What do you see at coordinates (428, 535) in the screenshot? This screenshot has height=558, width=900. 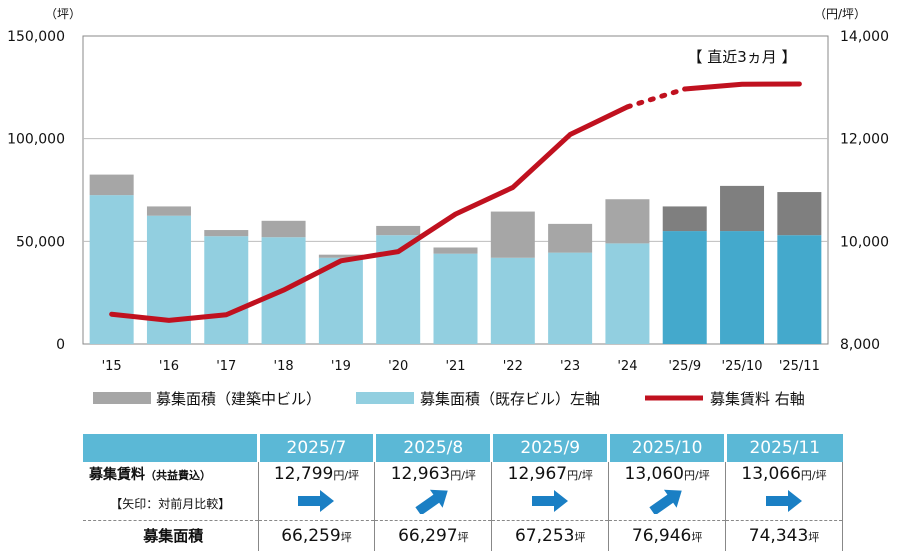 I see `area-value: 66,297` at bounding box center [428, 535].